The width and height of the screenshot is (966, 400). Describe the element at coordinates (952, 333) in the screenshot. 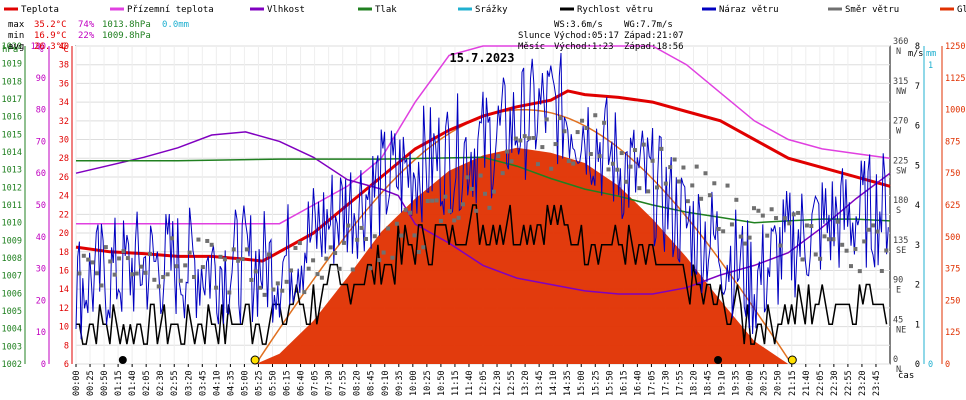

I see `radiation-tick: 125` at that location.